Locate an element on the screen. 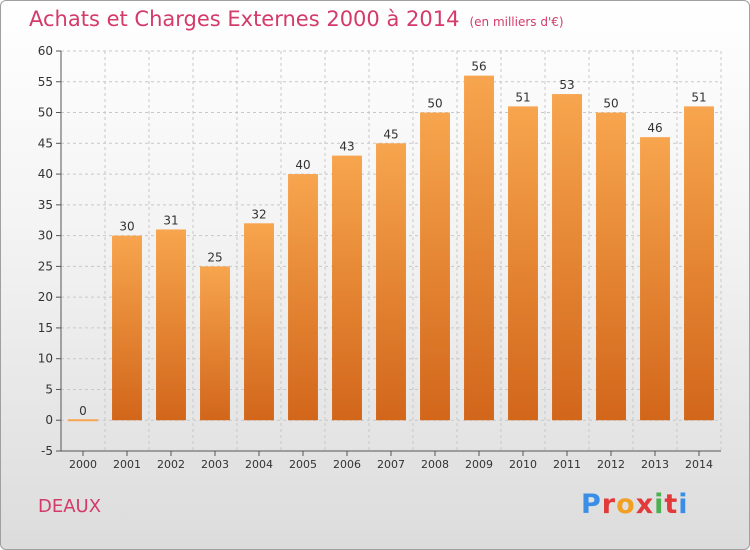  bar-value-label: 40 is located at coordinates (302, 165).